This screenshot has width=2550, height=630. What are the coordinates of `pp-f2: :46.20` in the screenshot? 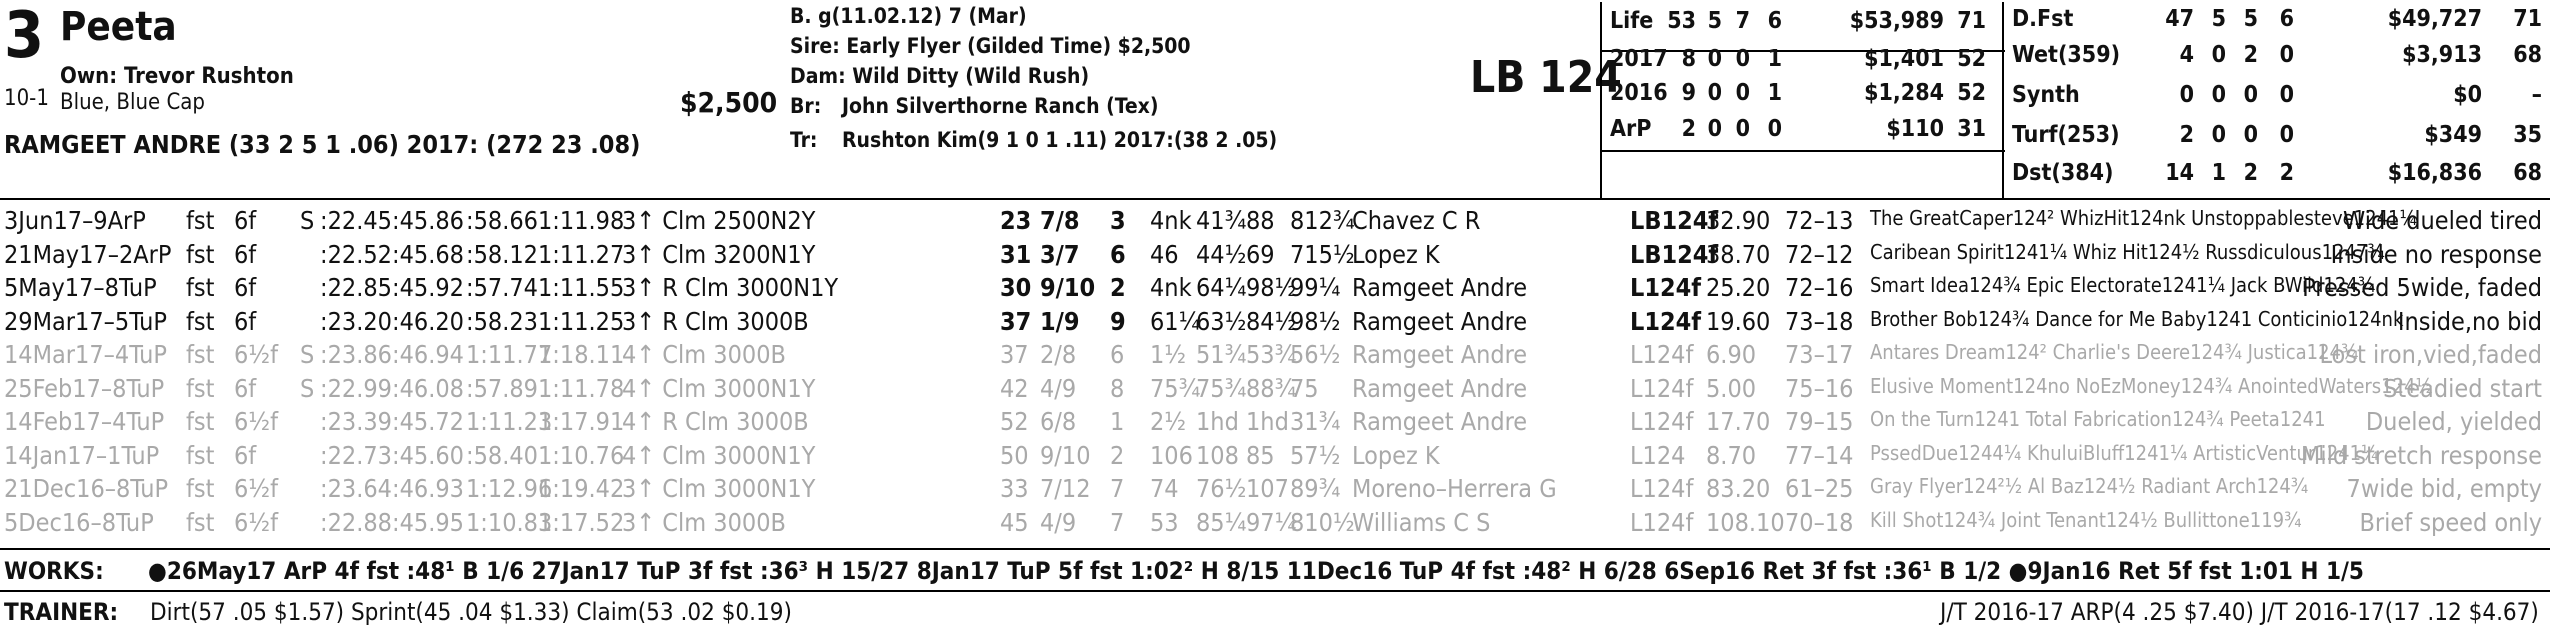 It's located at (428, 321).